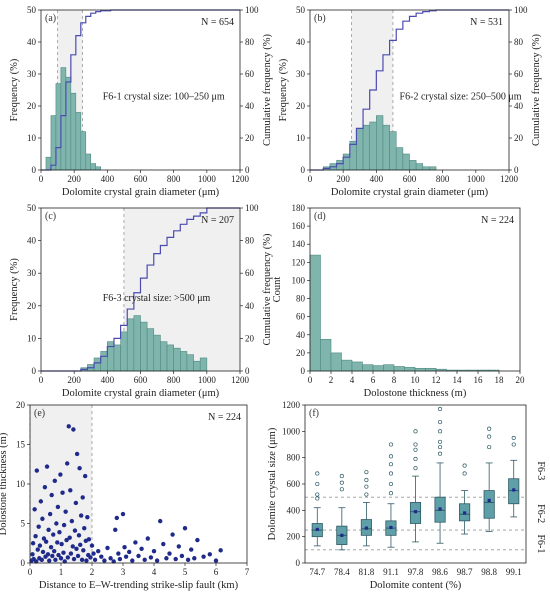 Image resolution: width=550 pixels, height=599 pixels. Describe the element at coordinates (32, 74) in the screenshot. I see `y-tick-label: 30` at that location.